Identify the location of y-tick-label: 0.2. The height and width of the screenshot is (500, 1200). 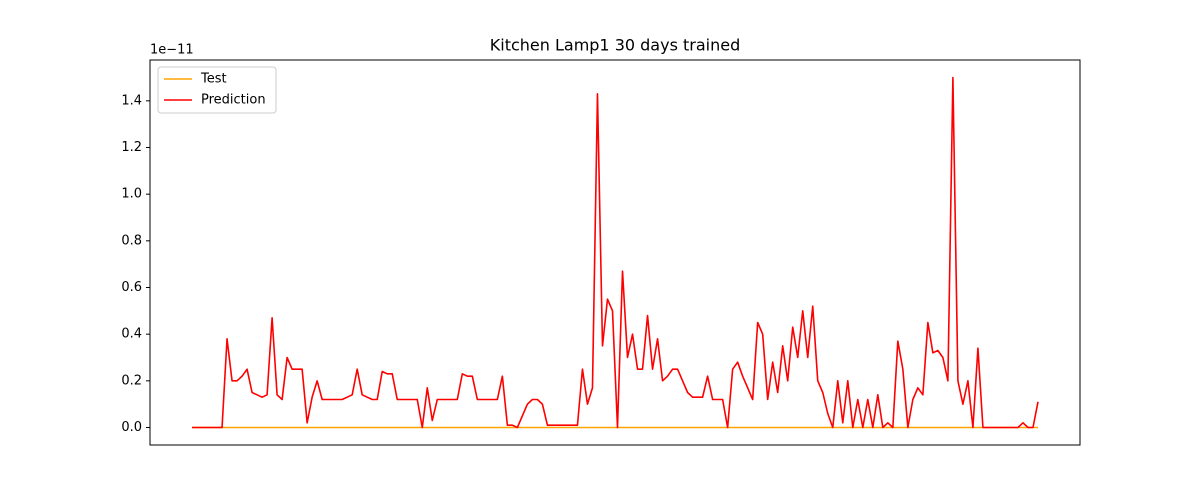
(131, 380).